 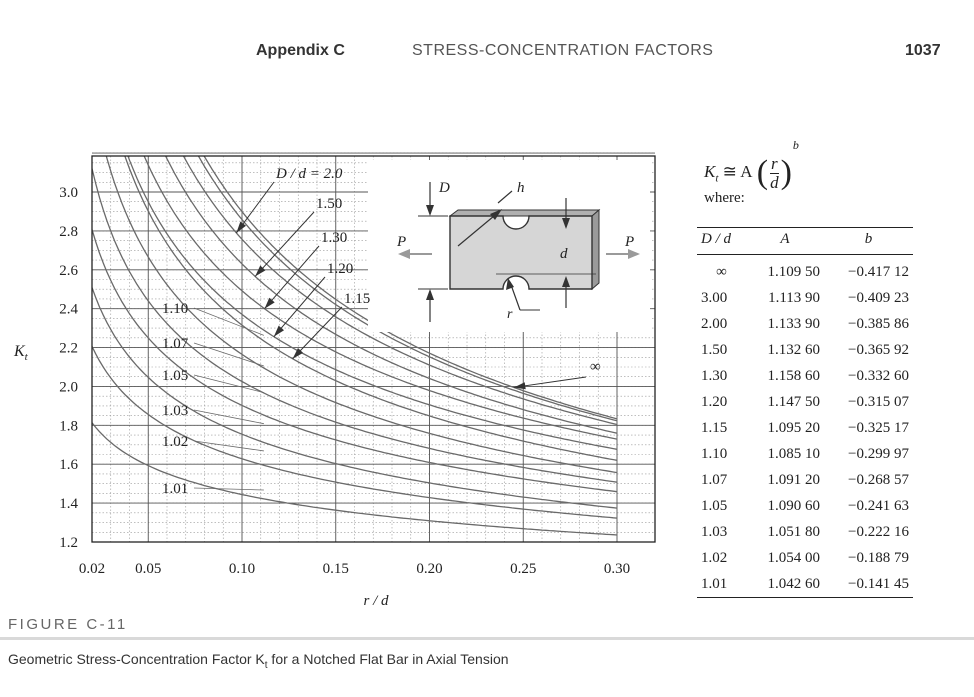 What do you see at coordinates (175, 489) in the screenshot?
I see `curve-label-1.01: 1.01` at bounding box center [175, 489].